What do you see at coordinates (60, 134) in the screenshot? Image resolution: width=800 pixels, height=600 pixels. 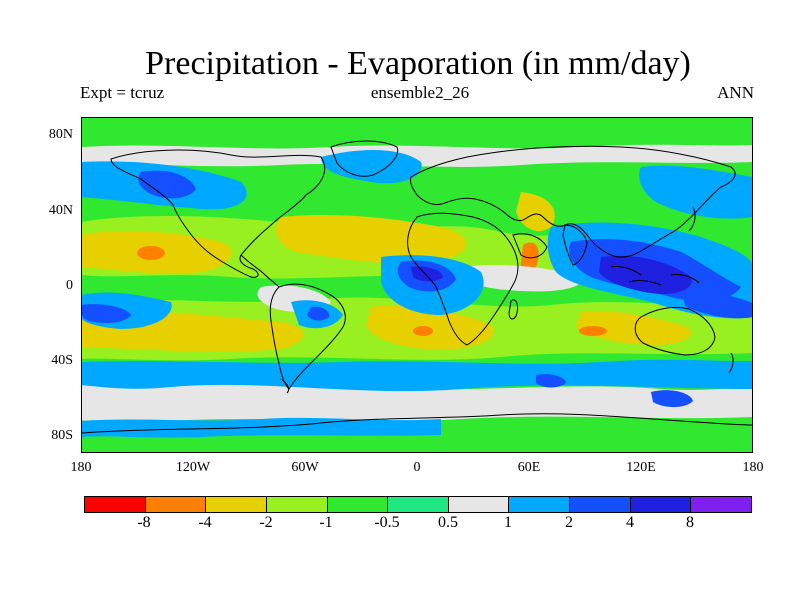 I see `lat-label: 80N` at bounding box center [60, 134].